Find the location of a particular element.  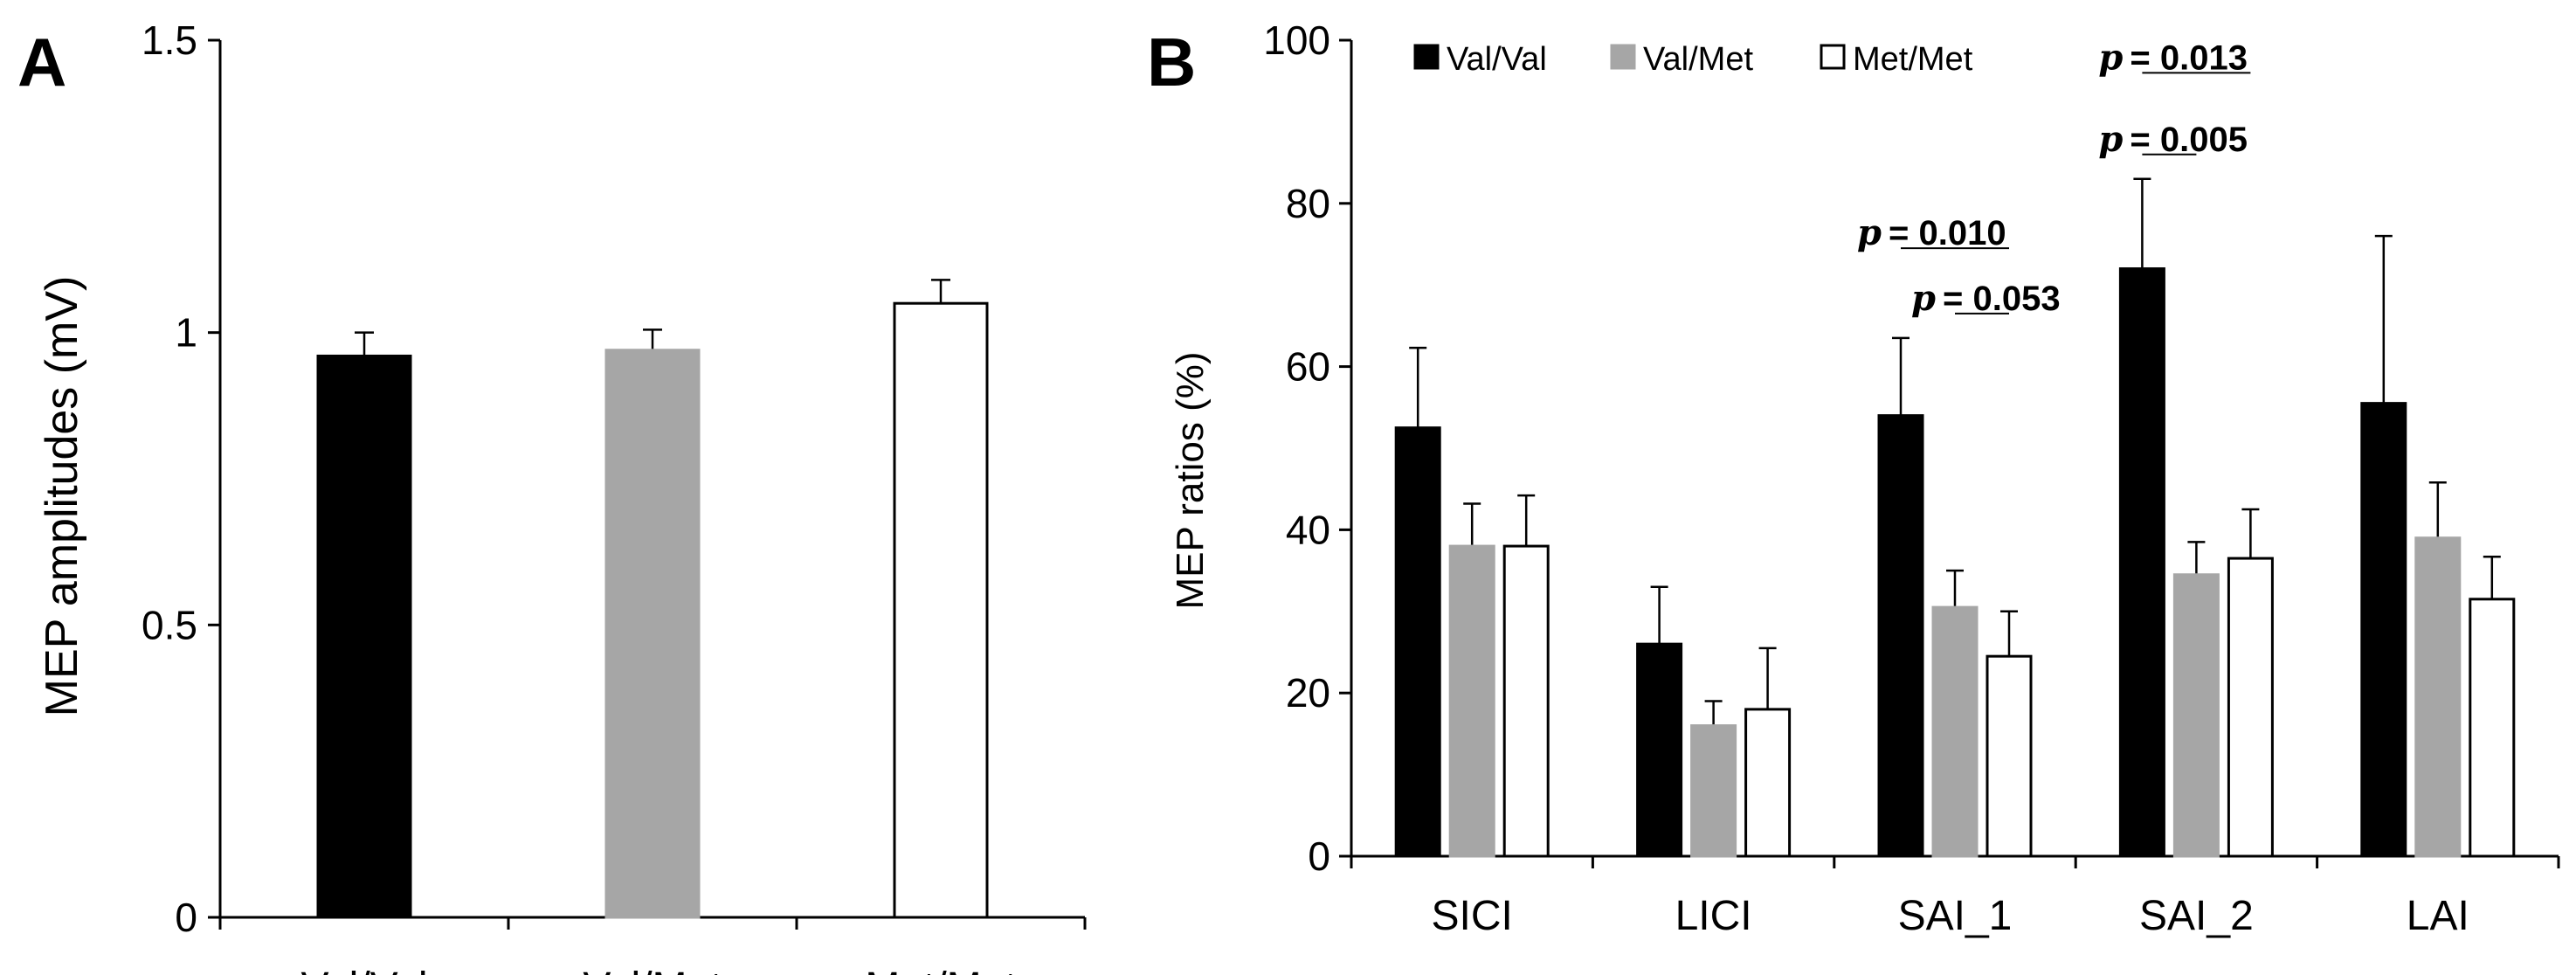

significance-label: = 0.053 is located at coordinates (2002, 299).